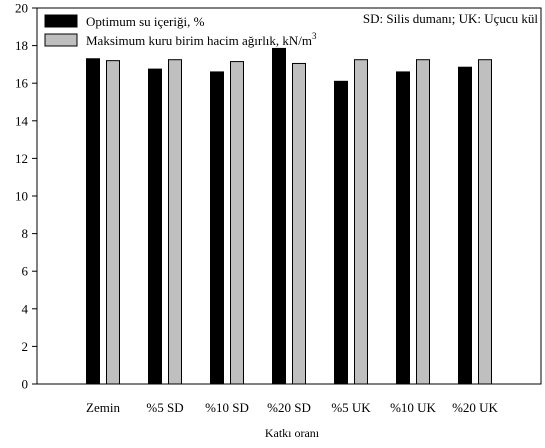 The image size is (545, 448). What do you see at coordinates (21, 45) in the screenshot?
I see `y-tick-label: 18` at bounding box center [21, 45].